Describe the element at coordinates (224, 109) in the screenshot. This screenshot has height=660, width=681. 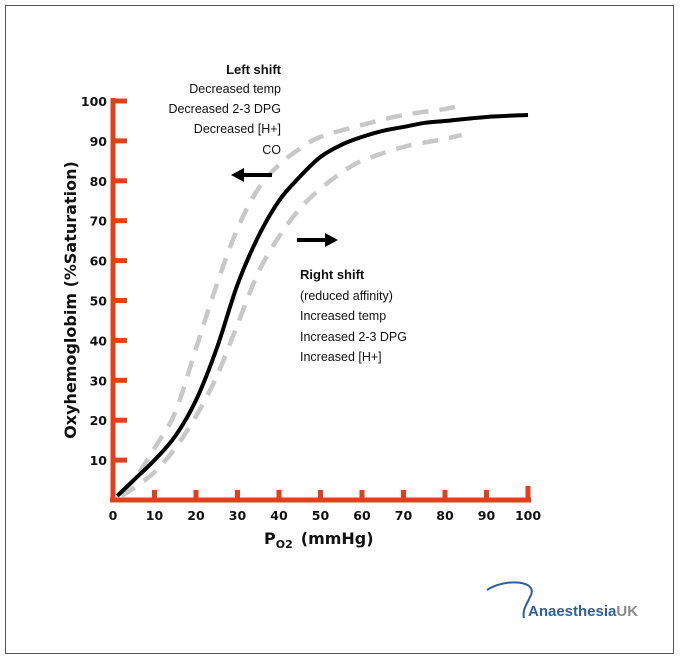
I see `left-shift-line: Decreased 2-3 DPG` at that location.